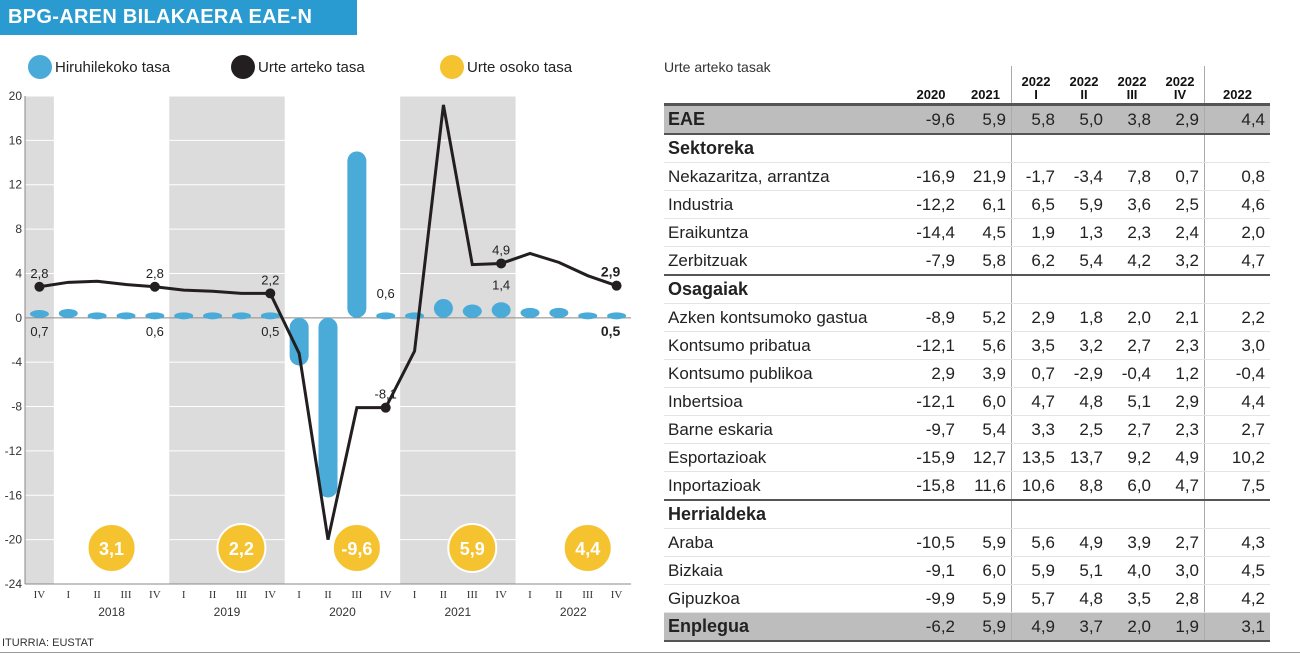 This screenshot has width=1300, height=655. What do you see at coordinates (1180, 317) in the screenshot?
I see `value-cell: 2,1` at bounding box center [1180, 317].